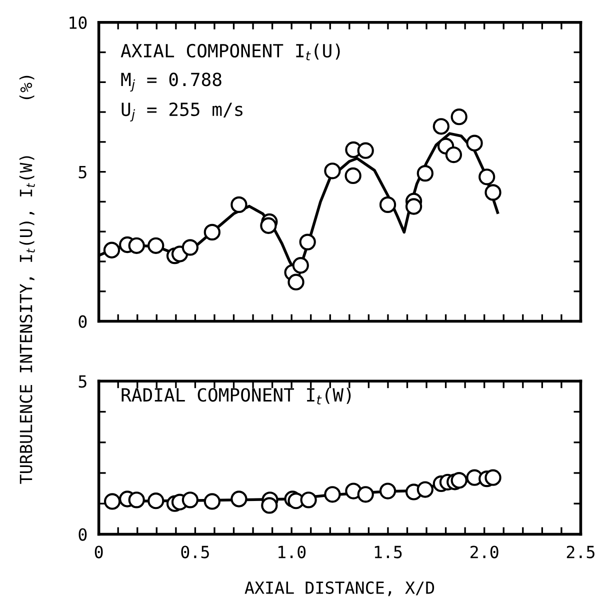  I want to click on x-tick-label: 1.5, so click(388, 552).